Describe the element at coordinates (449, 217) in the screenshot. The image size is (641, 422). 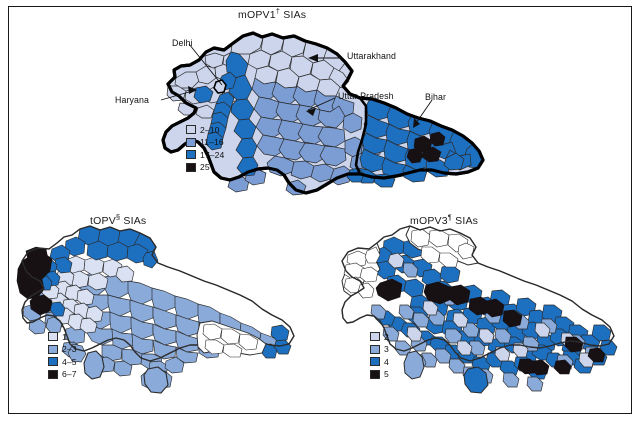
I see `map-title-mopv3-marker: ¶` at that location.